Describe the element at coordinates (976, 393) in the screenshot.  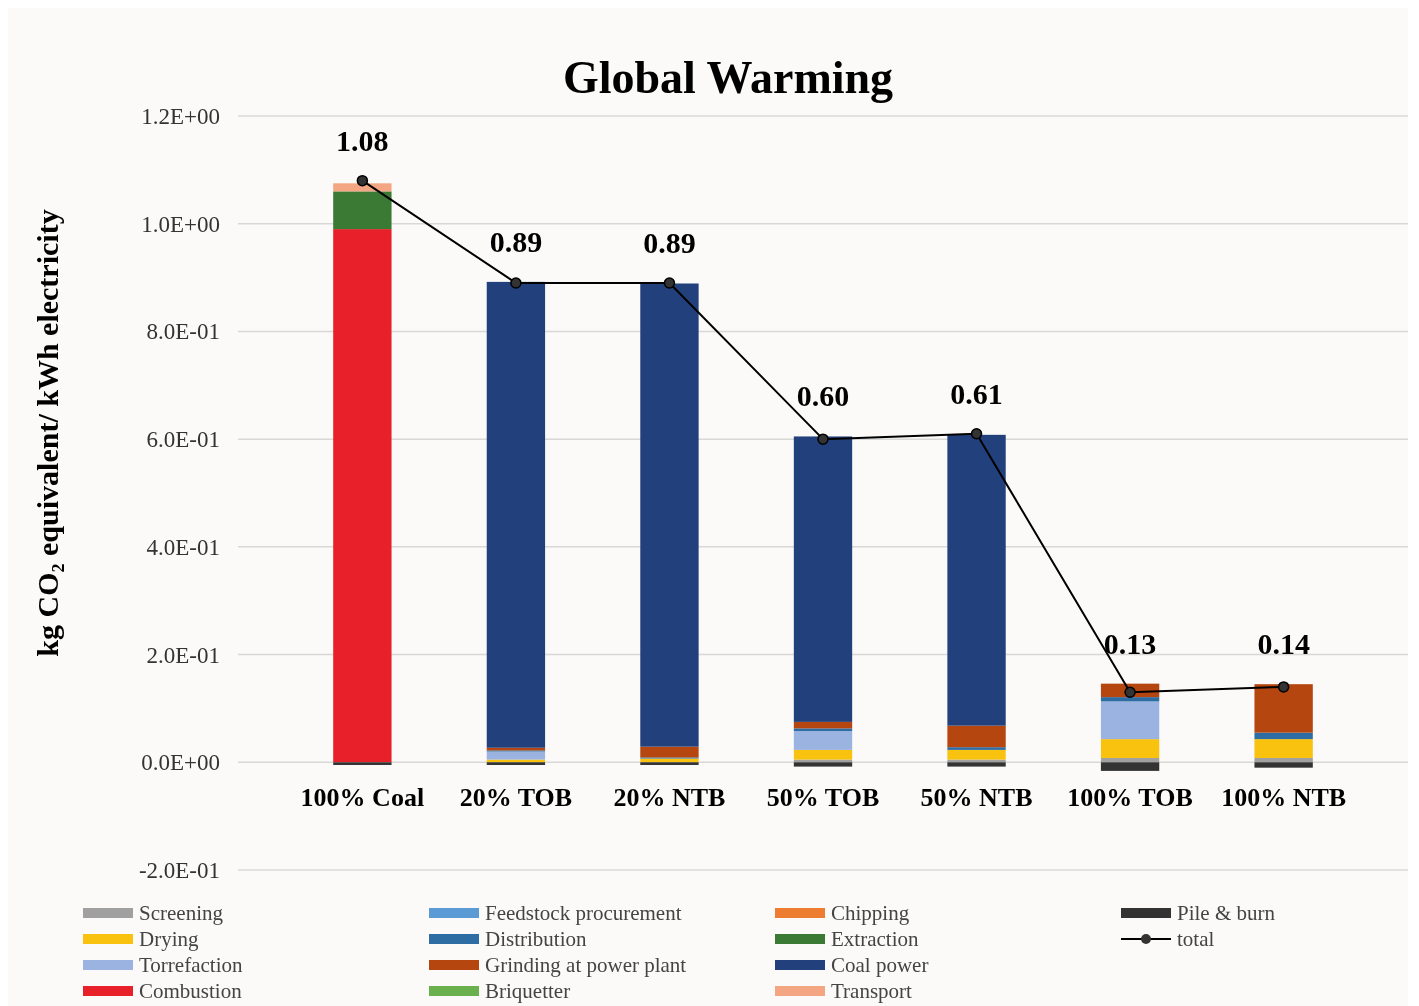
I see `data-label: 0.61` at that location.